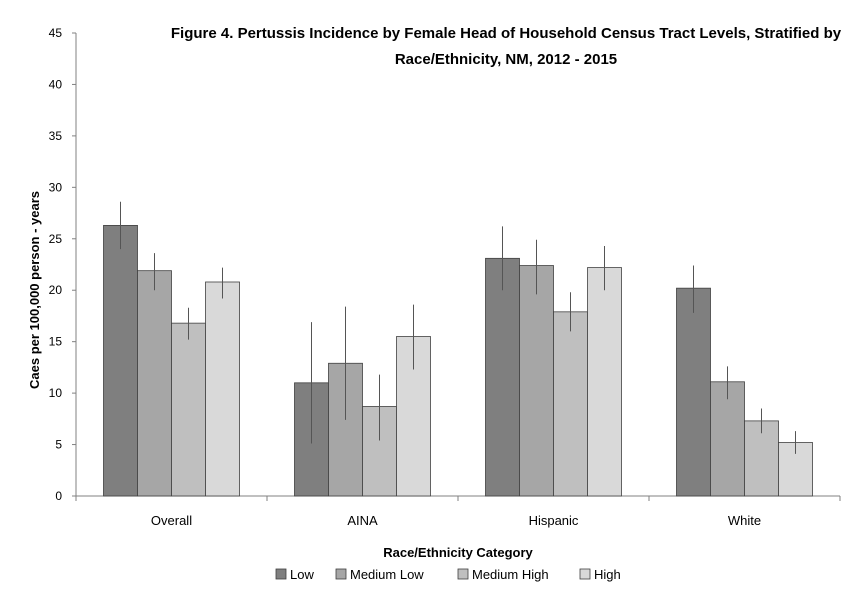  What do you see at coordinates (56, 33) in the screenshot?
I see `y-tick-label: 45` at bounding box center [56, 33].